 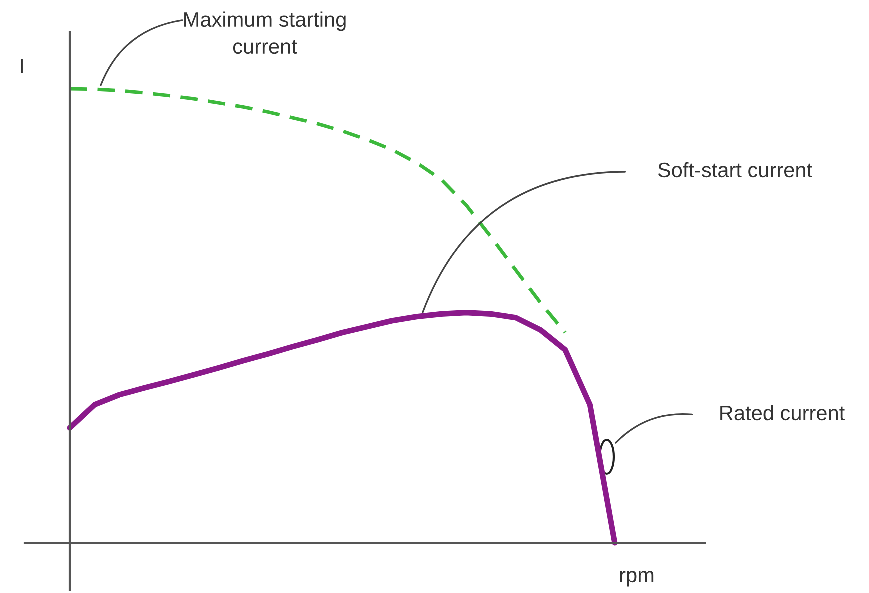 I want to click on text: Maximum starting current, so click(x=265, y=33).